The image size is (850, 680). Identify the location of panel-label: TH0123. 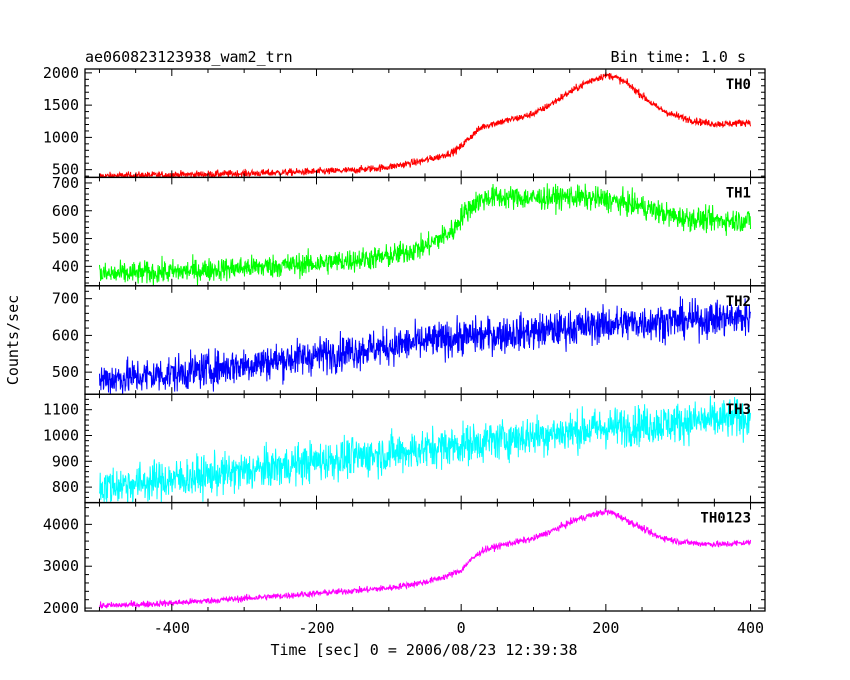
(725, 519).